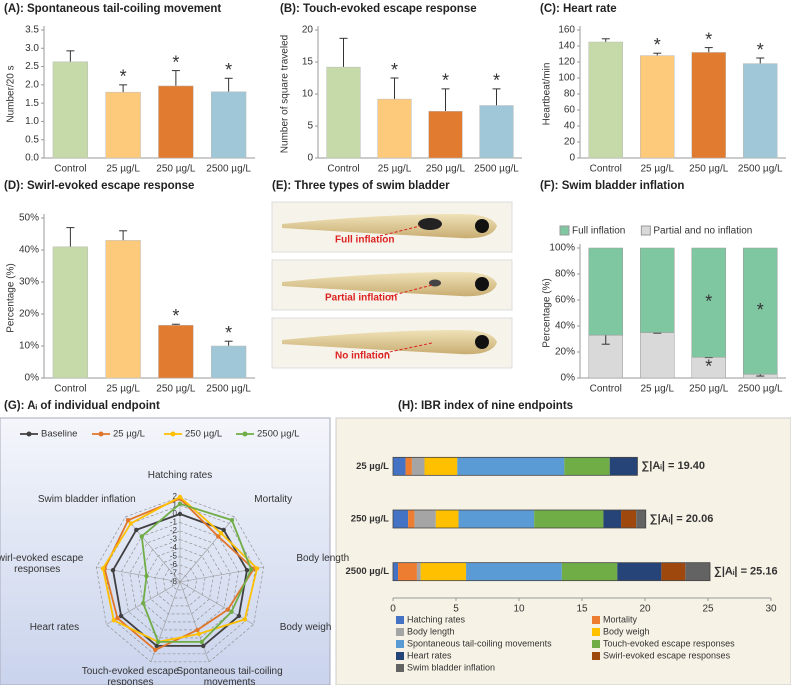 This screenshot has height=685, width=791. I want to click on radial-tick-label: -6, so click(174, 564).